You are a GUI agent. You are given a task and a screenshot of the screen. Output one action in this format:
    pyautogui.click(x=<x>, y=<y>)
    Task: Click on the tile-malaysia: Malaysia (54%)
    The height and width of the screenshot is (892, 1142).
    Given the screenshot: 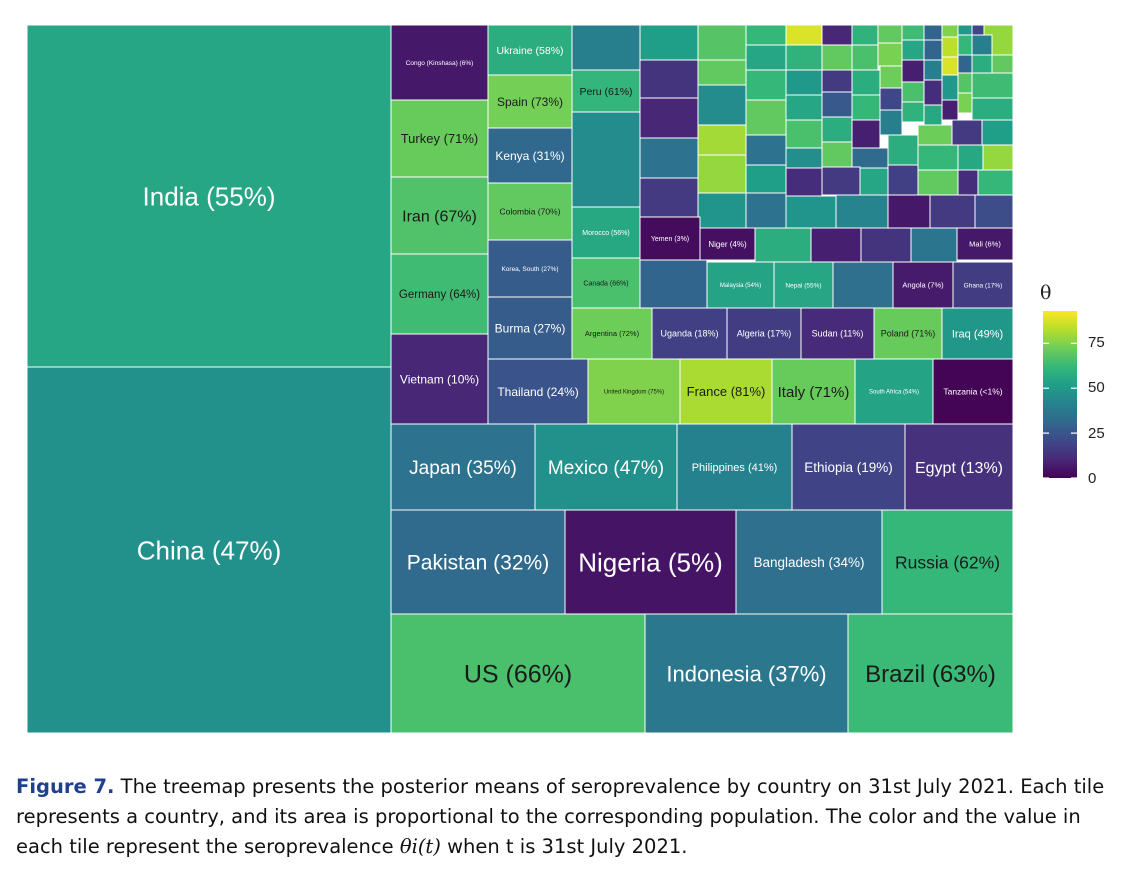 What is the action you would take?
    pyautogui.click(x=740, y=285)
    